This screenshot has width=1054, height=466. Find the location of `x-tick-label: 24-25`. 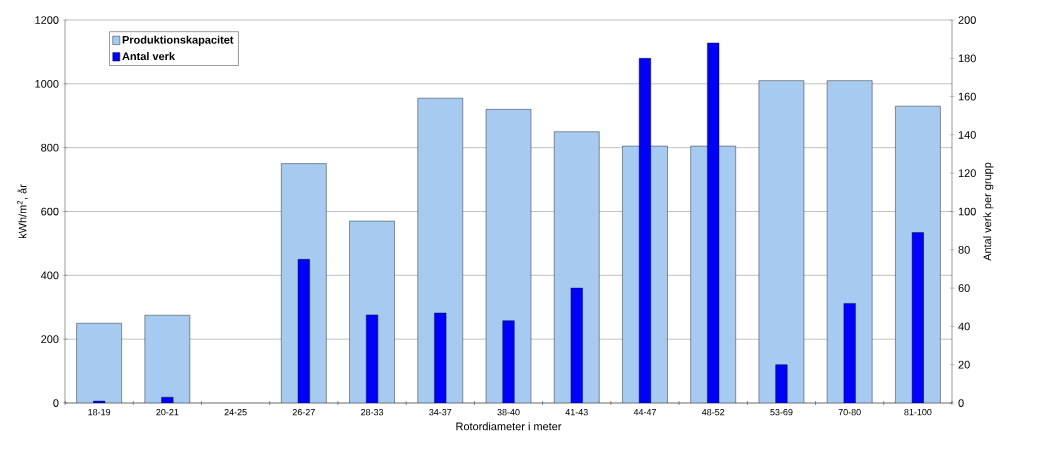

x-tick-label: 24-25 is located at coordinates (235, 412).